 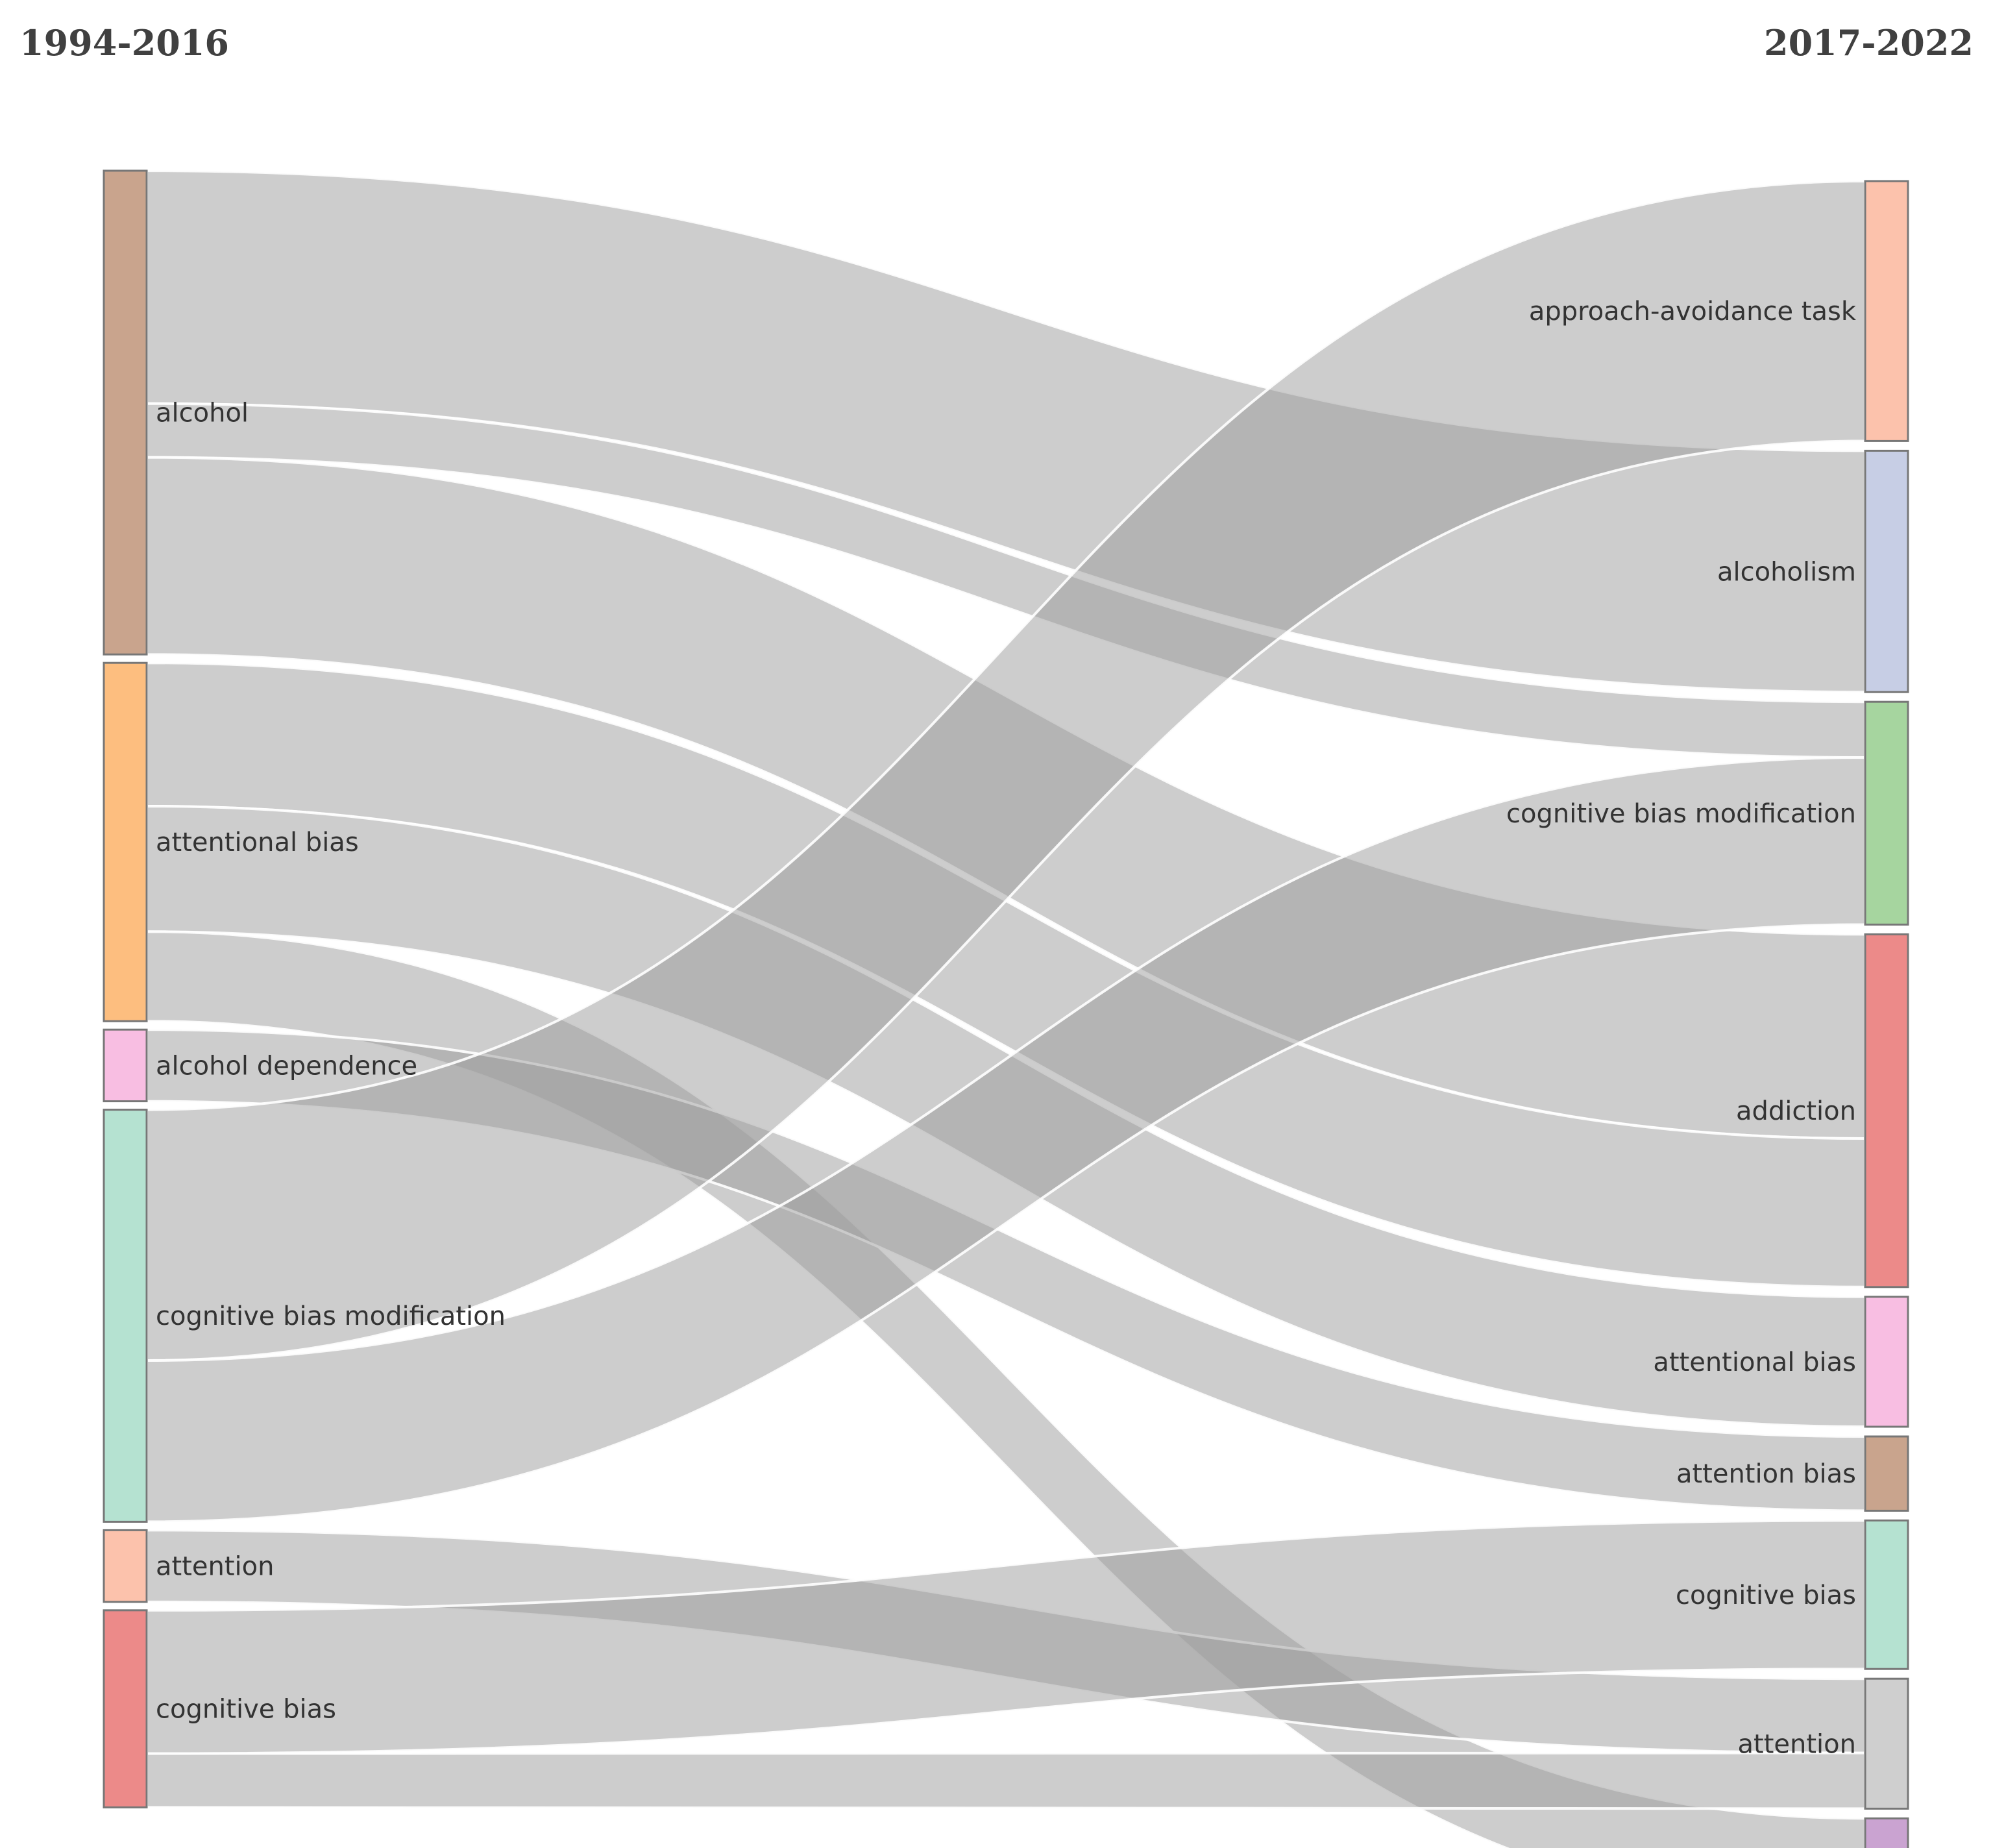 What do you see at coordinates (1887, 311) in the screenshot?
I see `right-node-approach-avoidance-task` at bounding box center [1887, 311].